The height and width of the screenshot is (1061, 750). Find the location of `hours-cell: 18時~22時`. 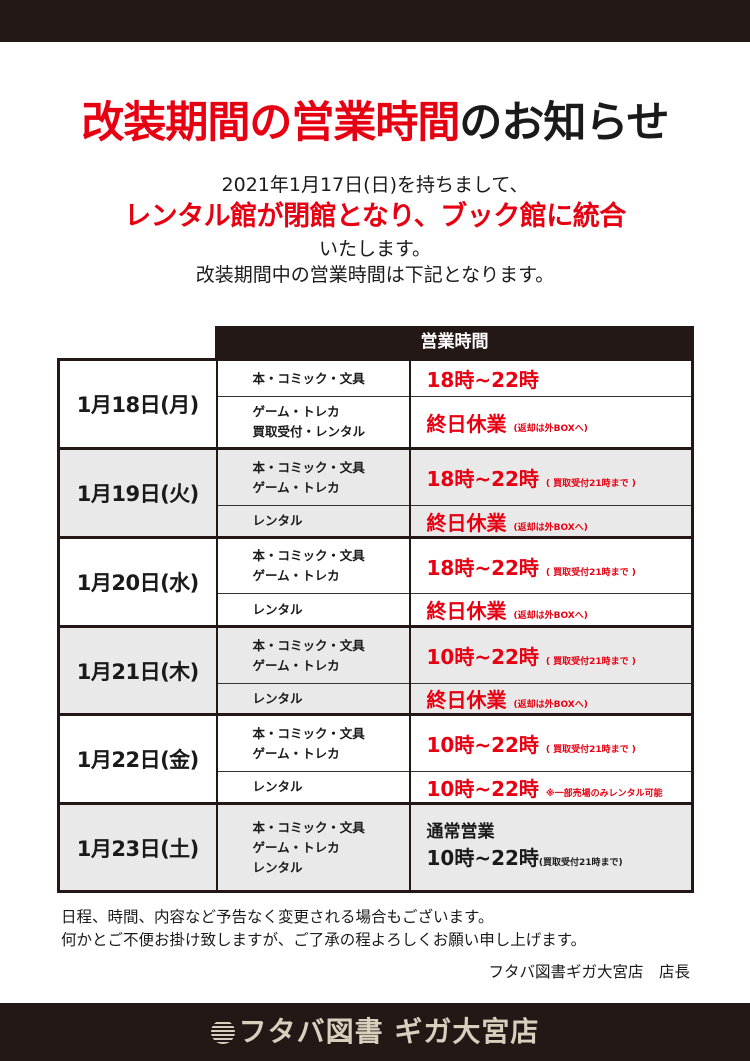

hours-cell: 18時~22時 is located at coordinates (551, 378).